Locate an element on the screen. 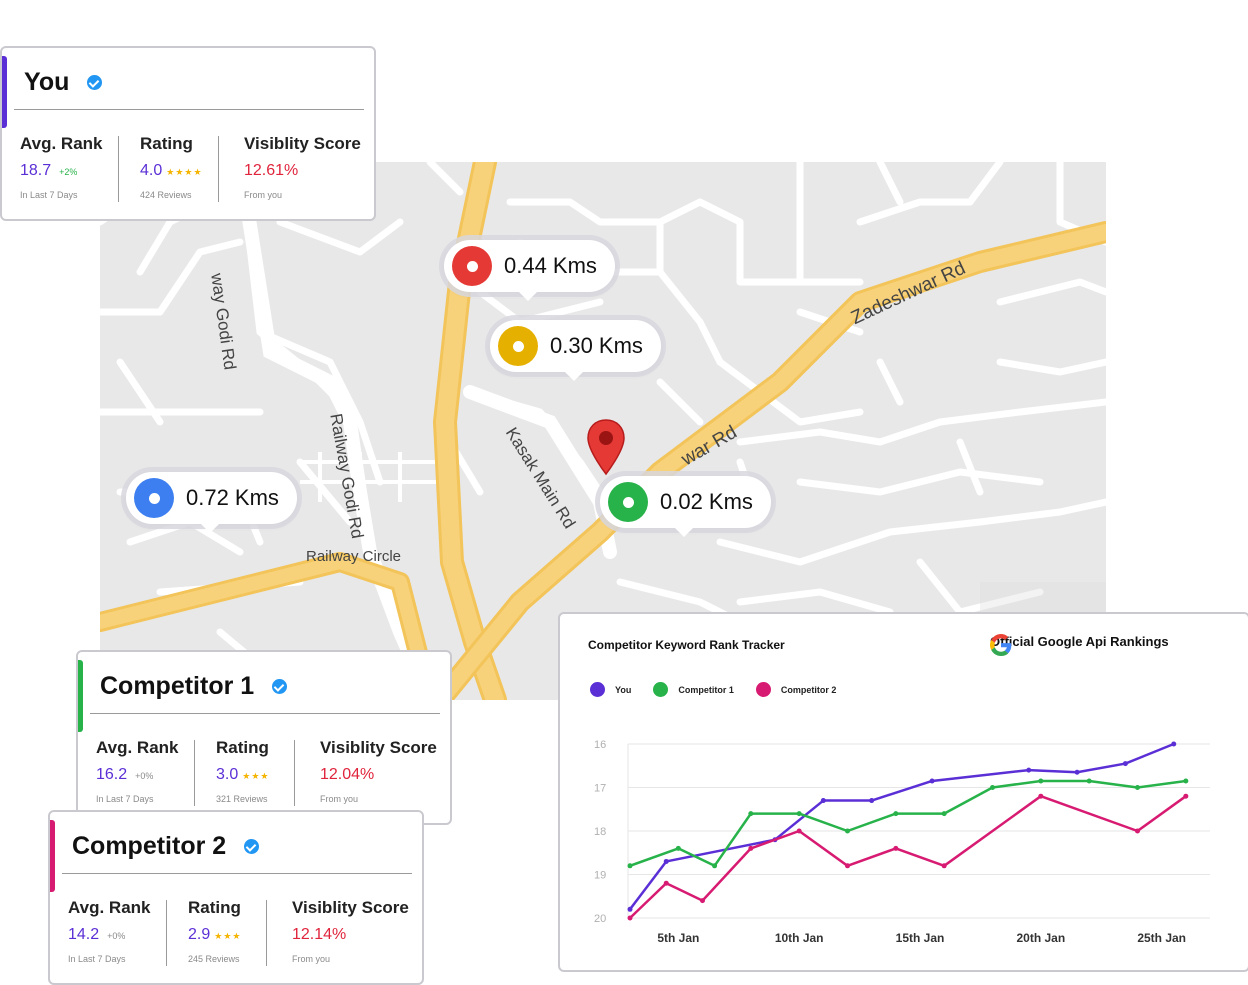 This screenshot has width=1248, height=985. rating-stat: Rating 4.0 ★★★★ 424 Reviews is located at coordinates (171, 167).